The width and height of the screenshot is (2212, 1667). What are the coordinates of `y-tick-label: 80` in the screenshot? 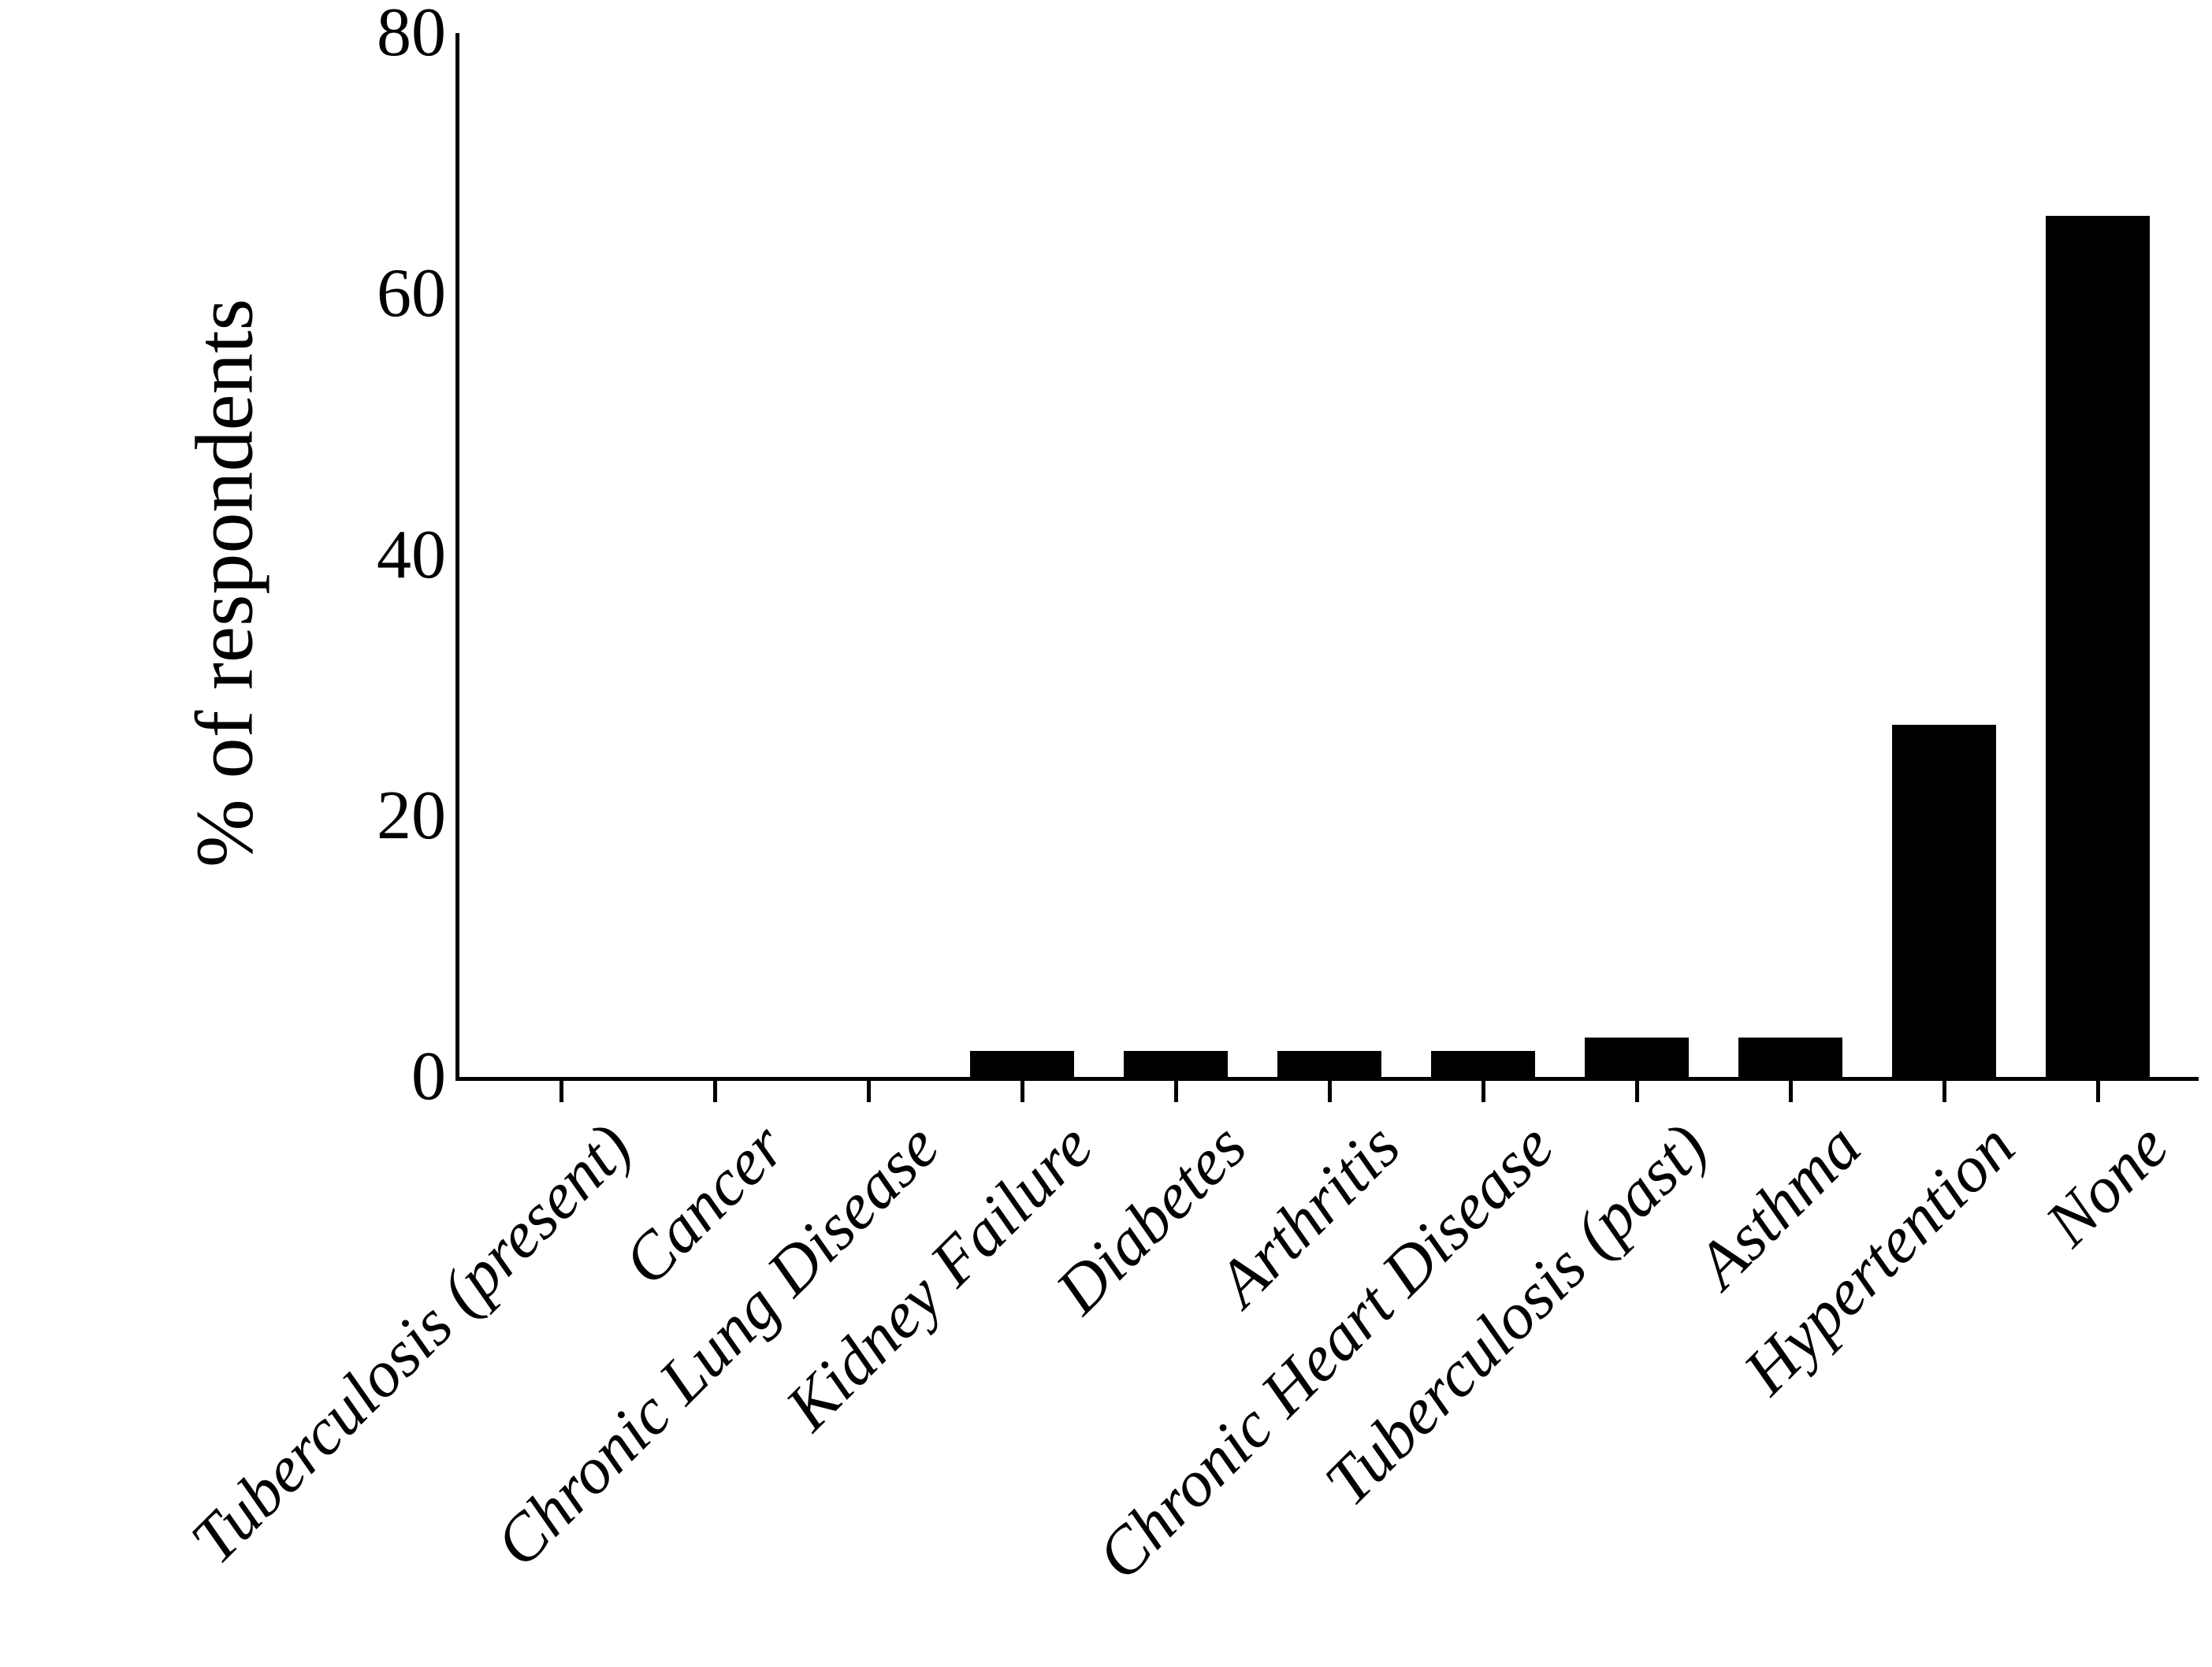 It's located at (411, 35).